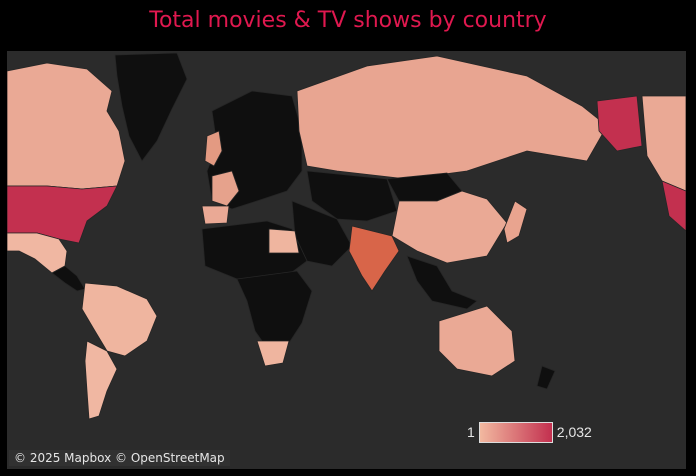 The height and width of the screenshot is (476, 696). What do you see at coordinates (449, 227) in the screenshot?
I see `region-china` at bounding box center [449, 227].